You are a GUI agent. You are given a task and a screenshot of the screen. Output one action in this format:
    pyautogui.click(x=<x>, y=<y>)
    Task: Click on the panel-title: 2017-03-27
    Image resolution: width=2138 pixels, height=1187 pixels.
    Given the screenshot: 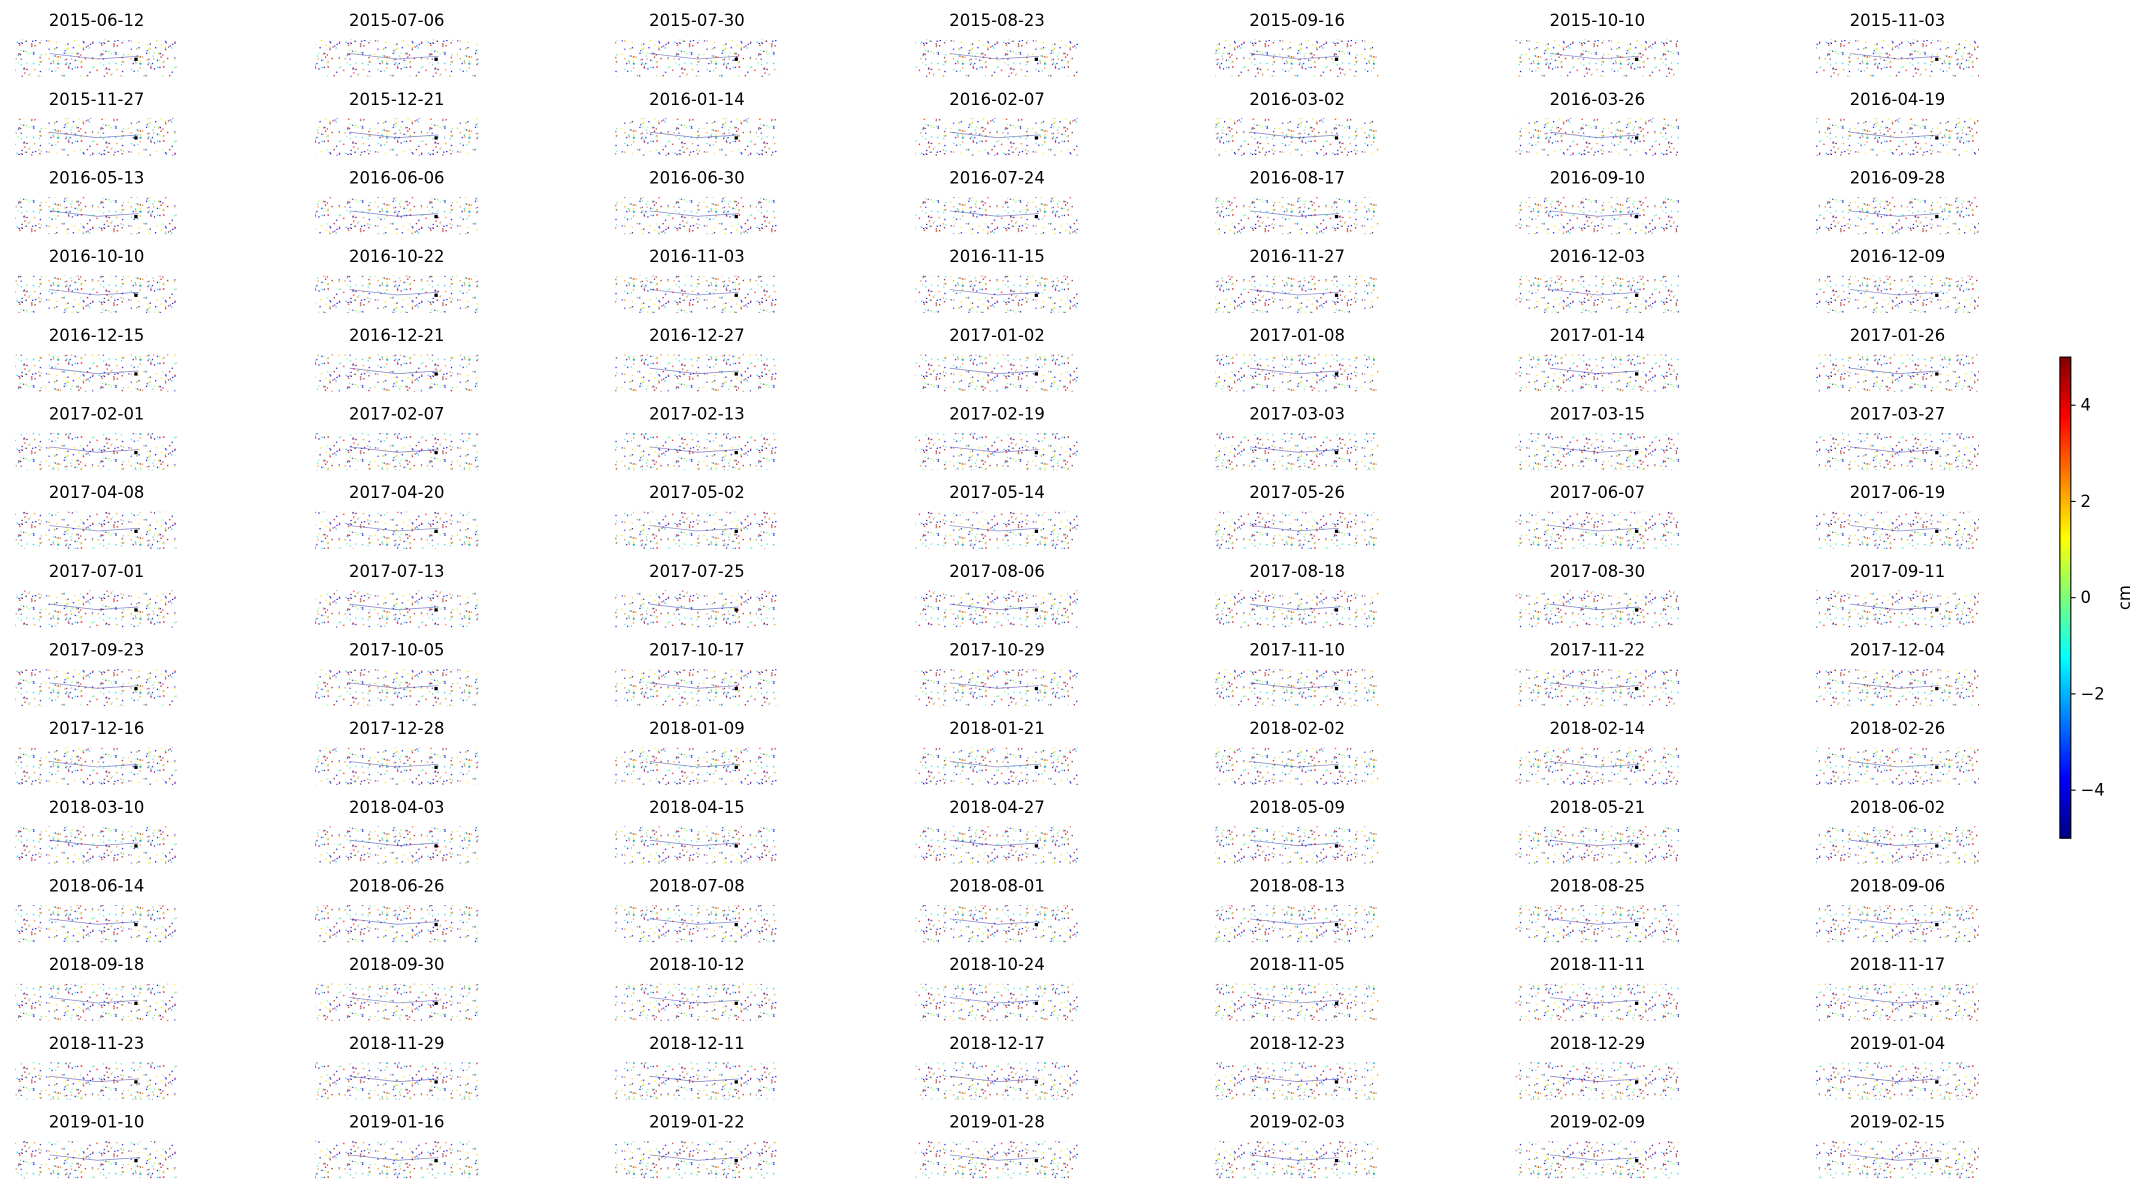 What is the action you would take?
    pyautogui.click(x=1898, y=413)
    